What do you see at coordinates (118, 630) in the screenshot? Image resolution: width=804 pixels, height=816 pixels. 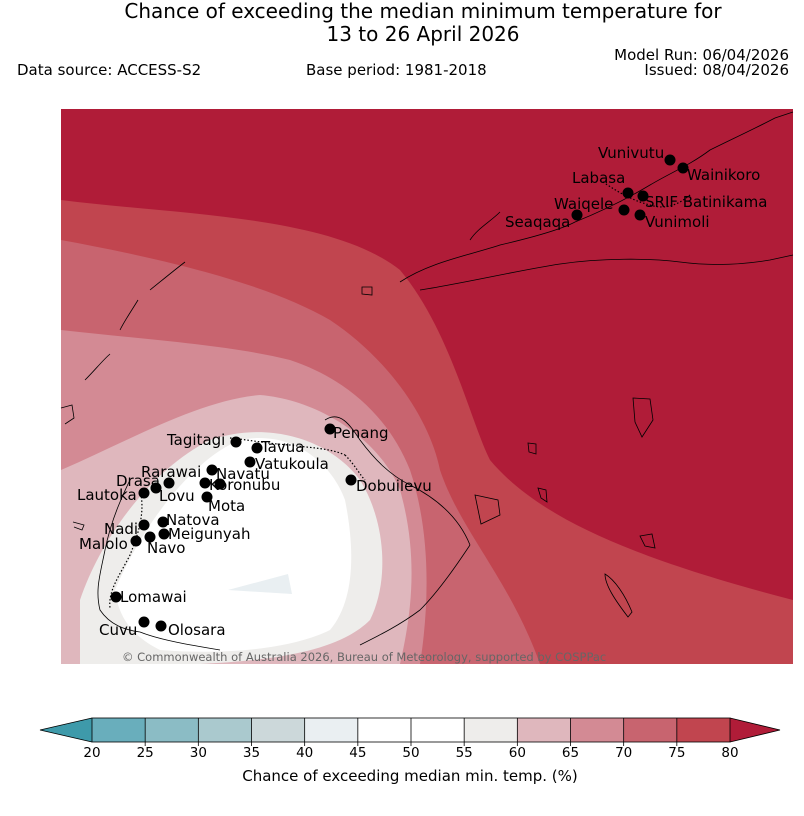 I see `station-label-cuvu: Cuvu` at bounding box center [118, 630].